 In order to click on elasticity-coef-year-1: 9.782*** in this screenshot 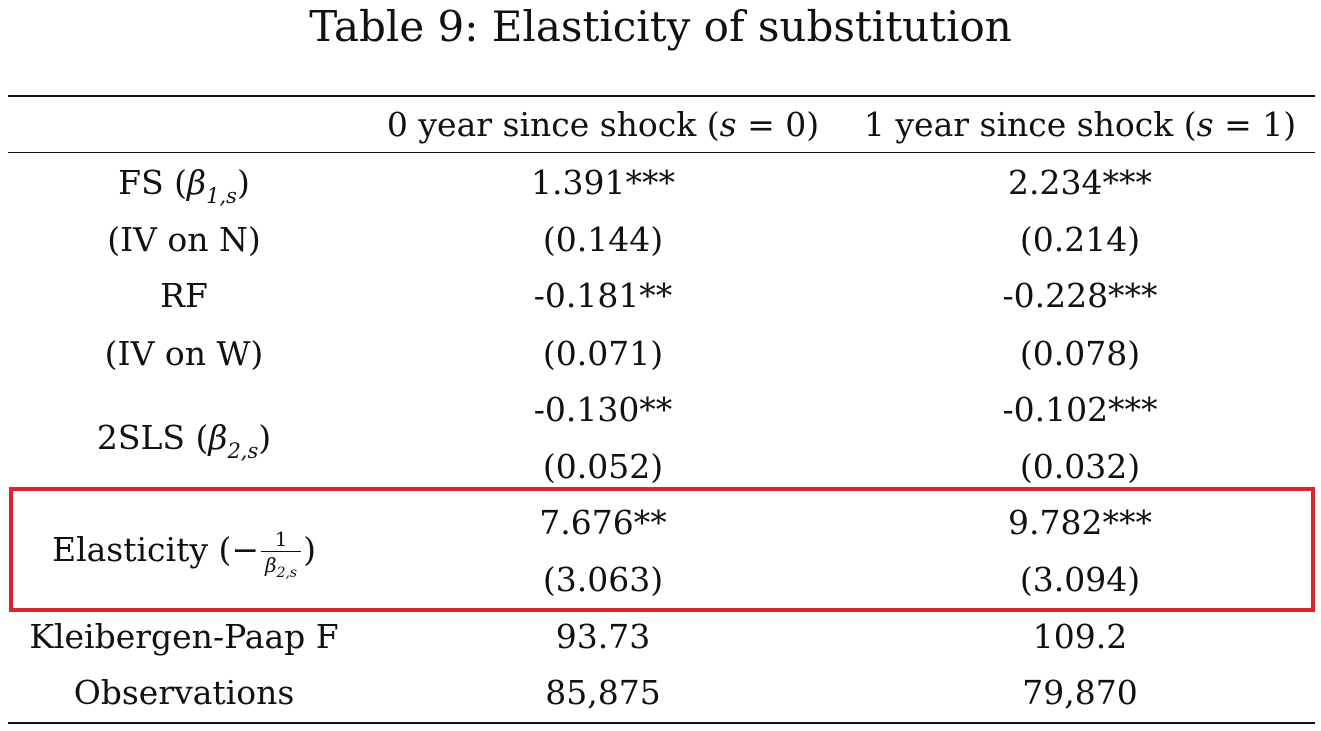, I will do `click(1080, 522)`.